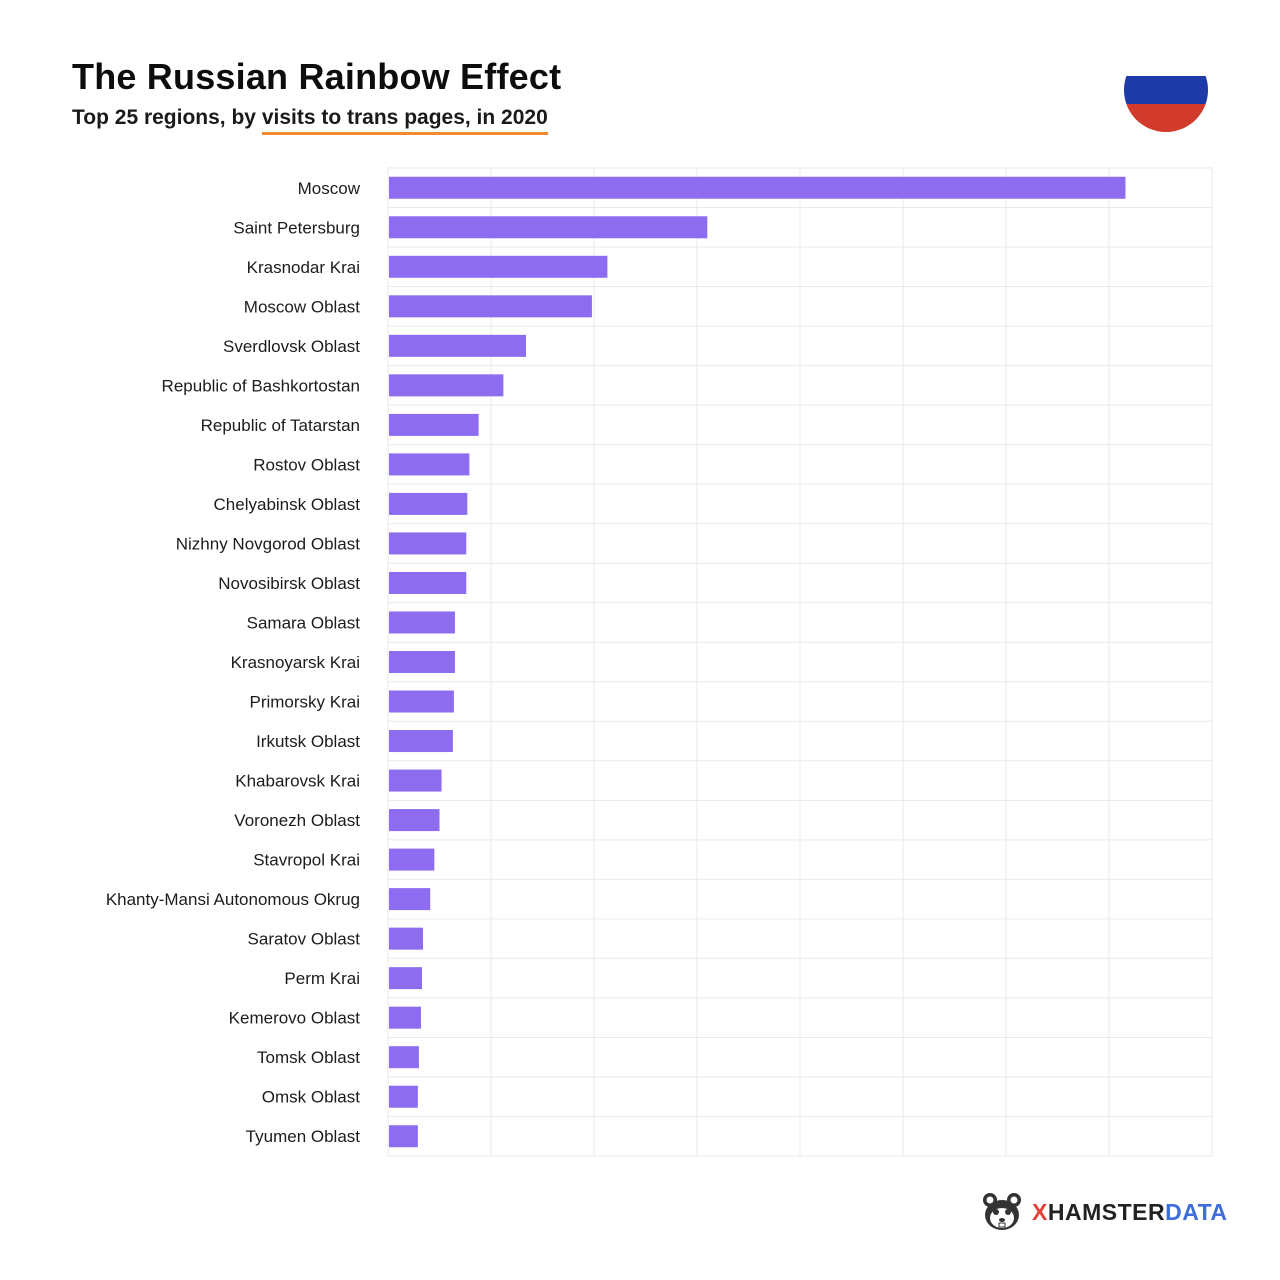  I want to click on category-label: Stavropol Krai, so click(306, 860).